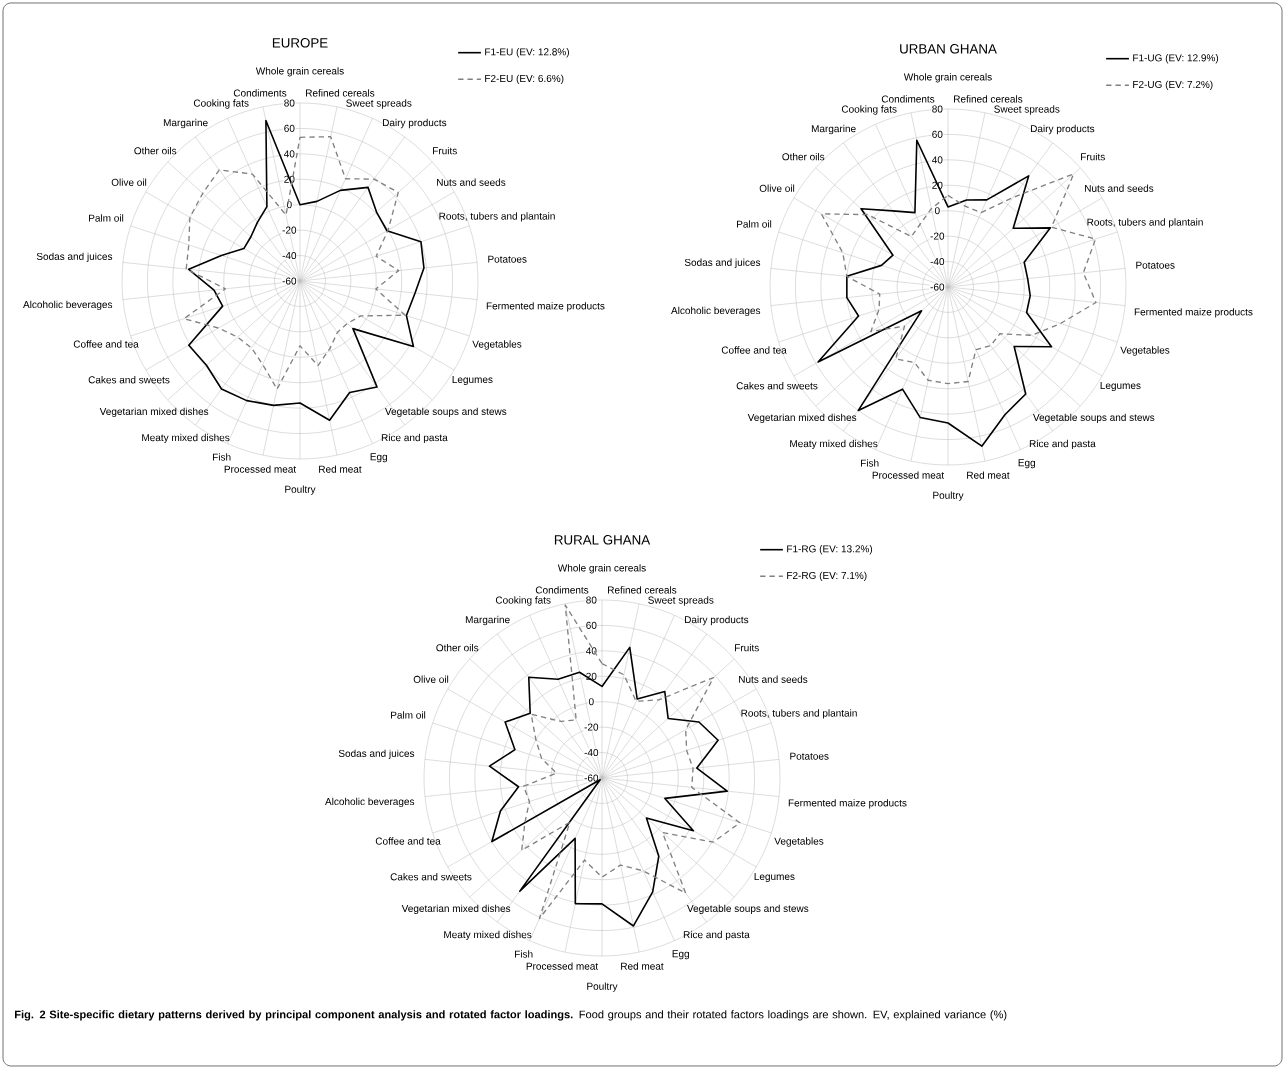 Image resolution: width=1285 pixels, height=1069 pixels. What do you see at coordinates (1176, 59) in the screenshot?
I see `legend-label: F1-UG (EV: 12.9%)` at bounding box center [1176, 59].